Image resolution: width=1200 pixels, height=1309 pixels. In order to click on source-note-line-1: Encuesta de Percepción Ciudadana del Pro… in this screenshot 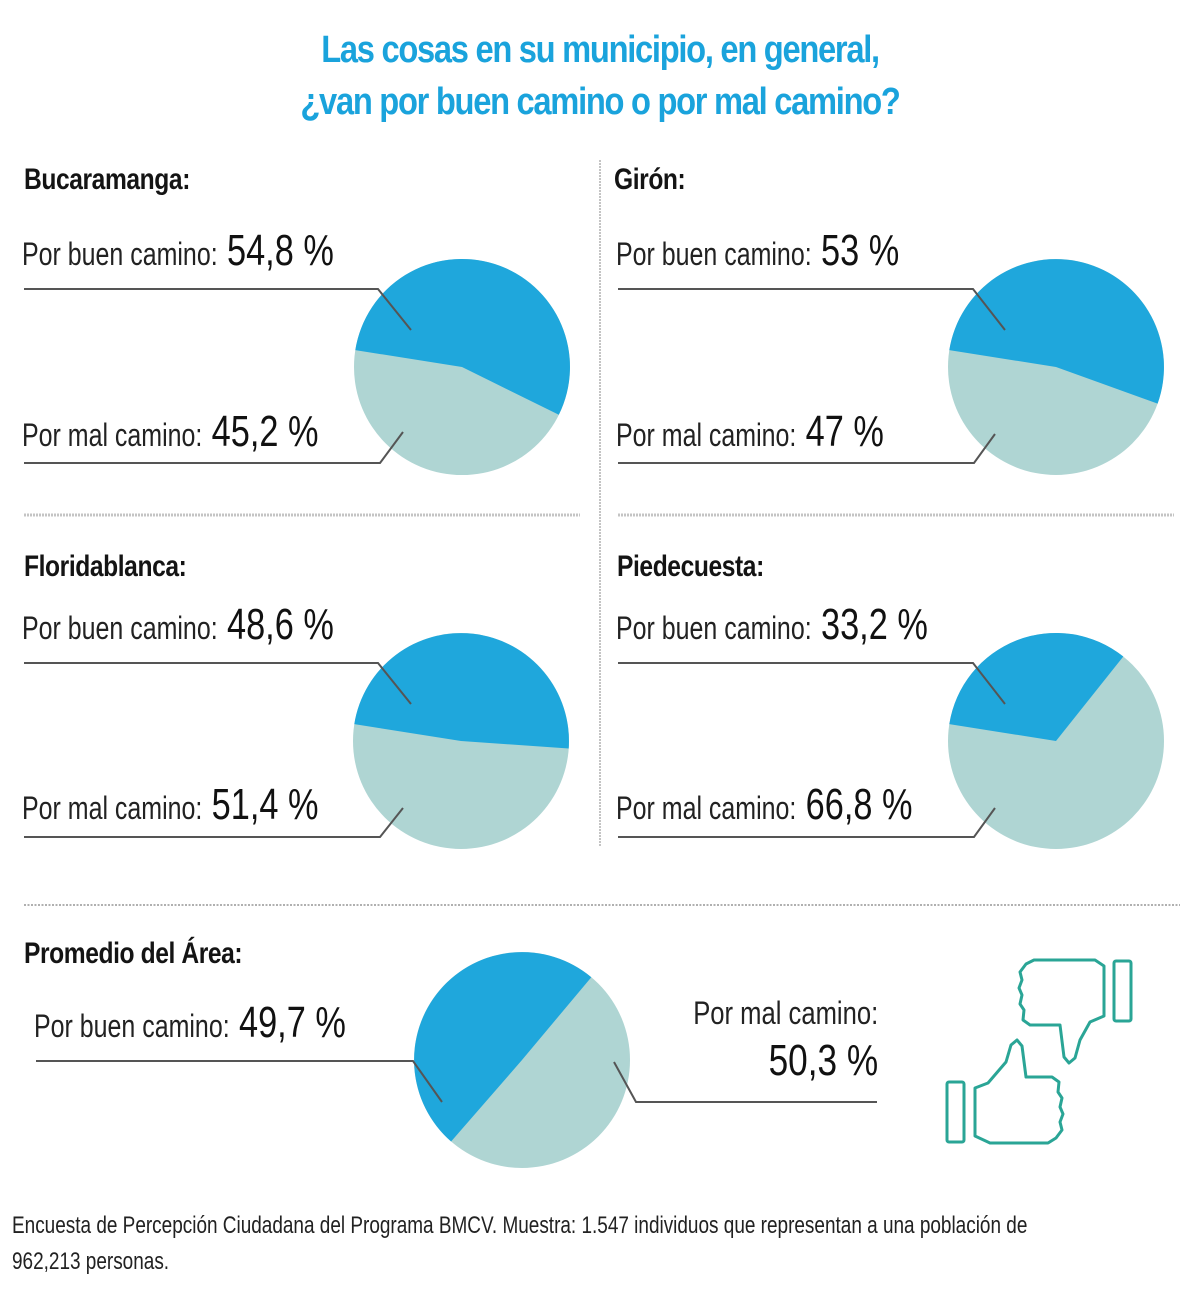, I will do `click(520, 1225)`.